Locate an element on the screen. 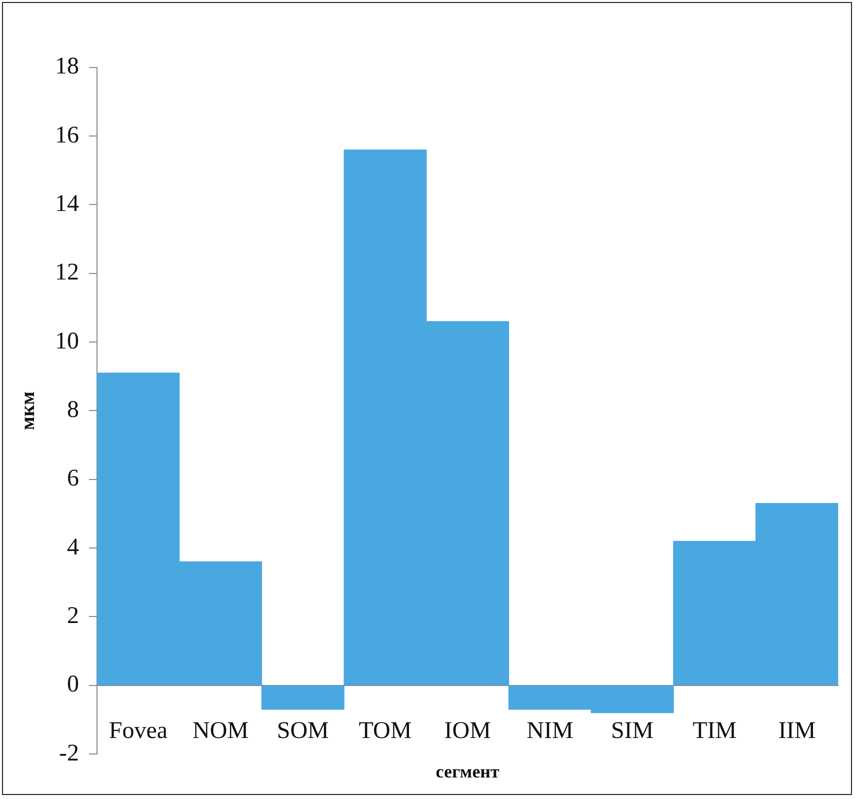  x-tick-label: IIM is located at coordinates (797, 731).